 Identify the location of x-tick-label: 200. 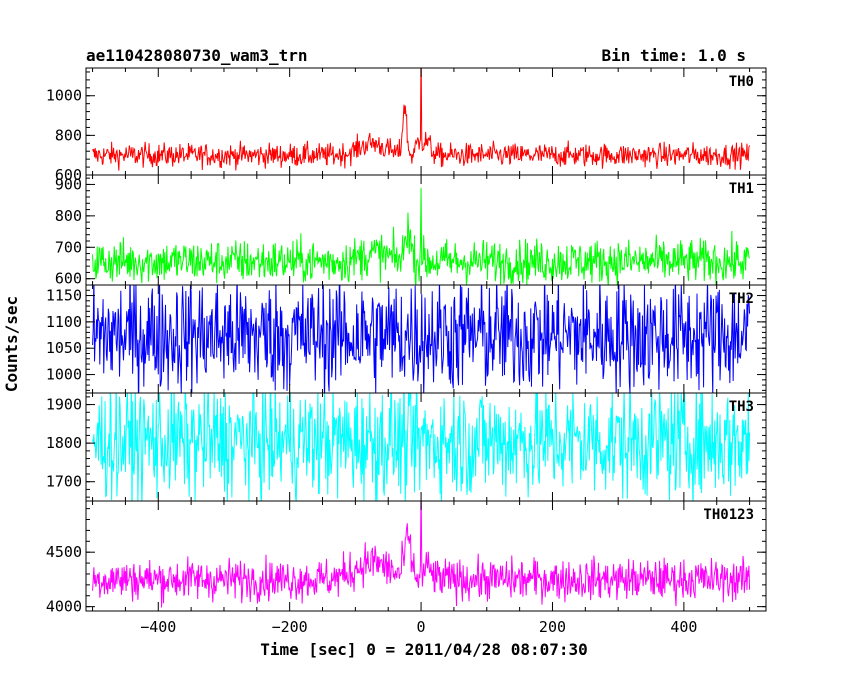
(552, 627).